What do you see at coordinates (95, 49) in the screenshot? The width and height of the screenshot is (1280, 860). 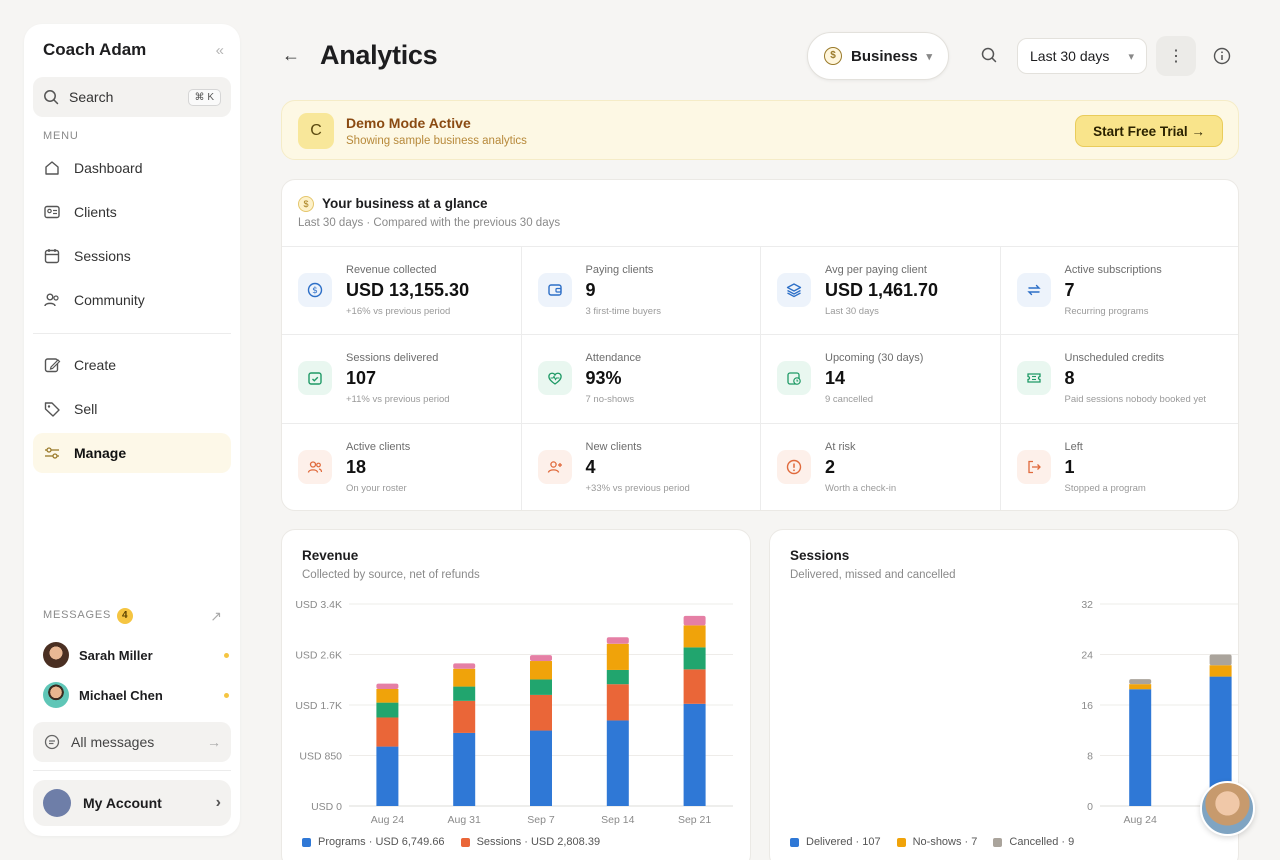 I see `brand-name: Coach Adam` at bounding box center [95, 49].